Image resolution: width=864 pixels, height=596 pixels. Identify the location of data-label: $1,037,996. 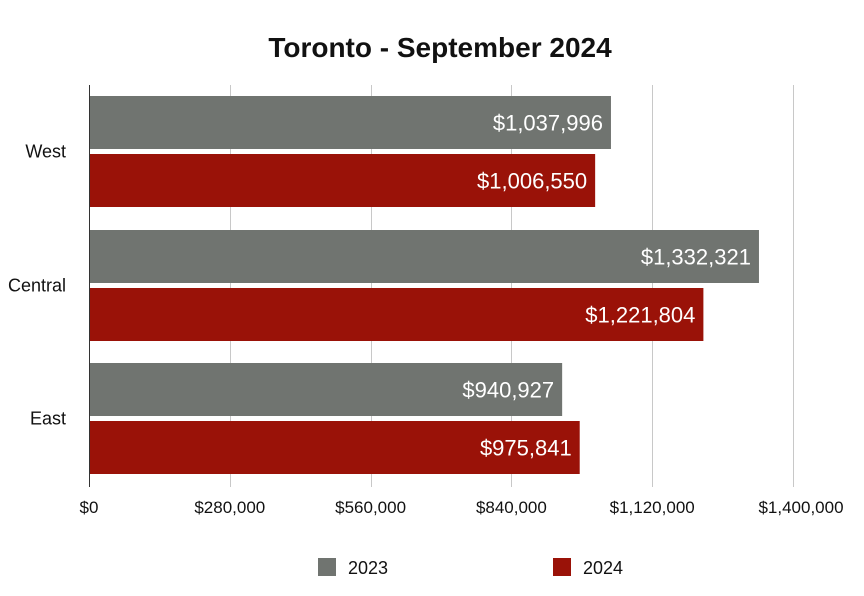
(548, 123).